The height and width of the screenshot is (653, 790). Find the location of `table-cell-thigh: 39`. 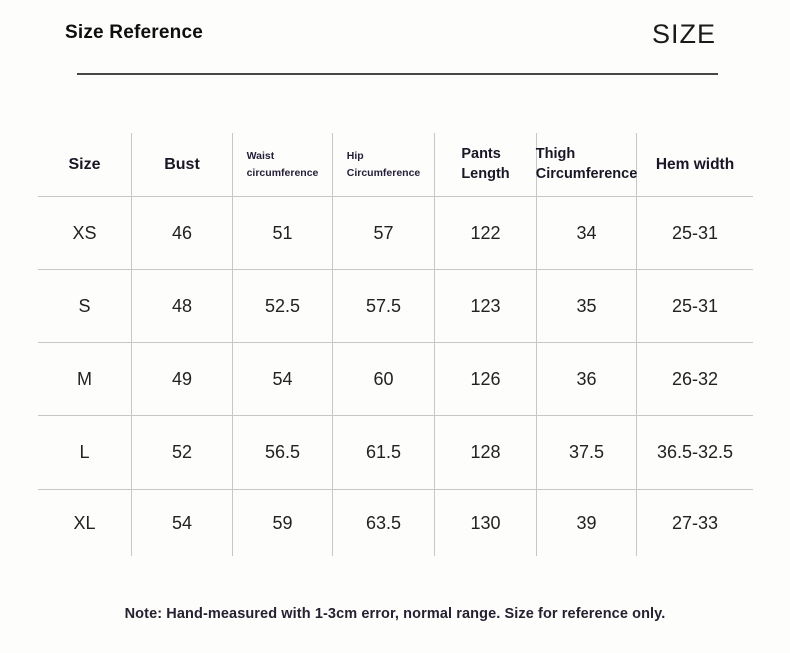

table-cell-thigh: 39 is located at coordinates (587, 523).